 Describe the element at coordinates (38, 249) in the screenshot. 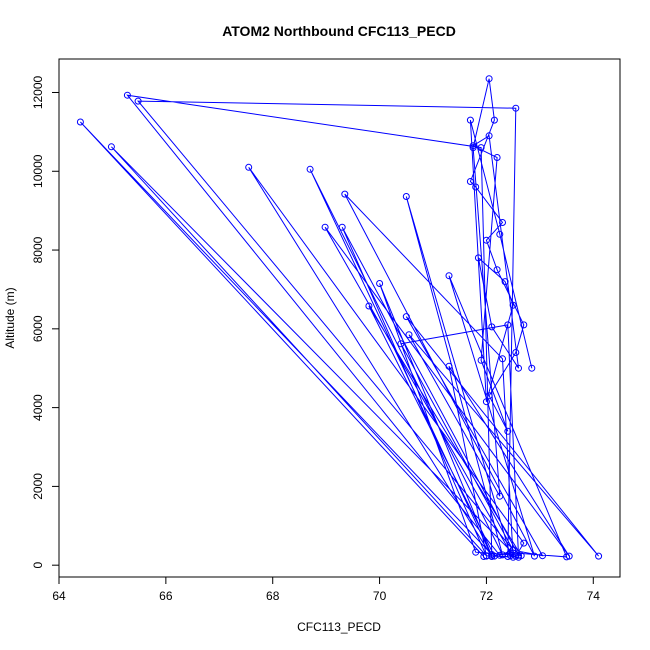

I see `y-tick-label: 8000` at that location.